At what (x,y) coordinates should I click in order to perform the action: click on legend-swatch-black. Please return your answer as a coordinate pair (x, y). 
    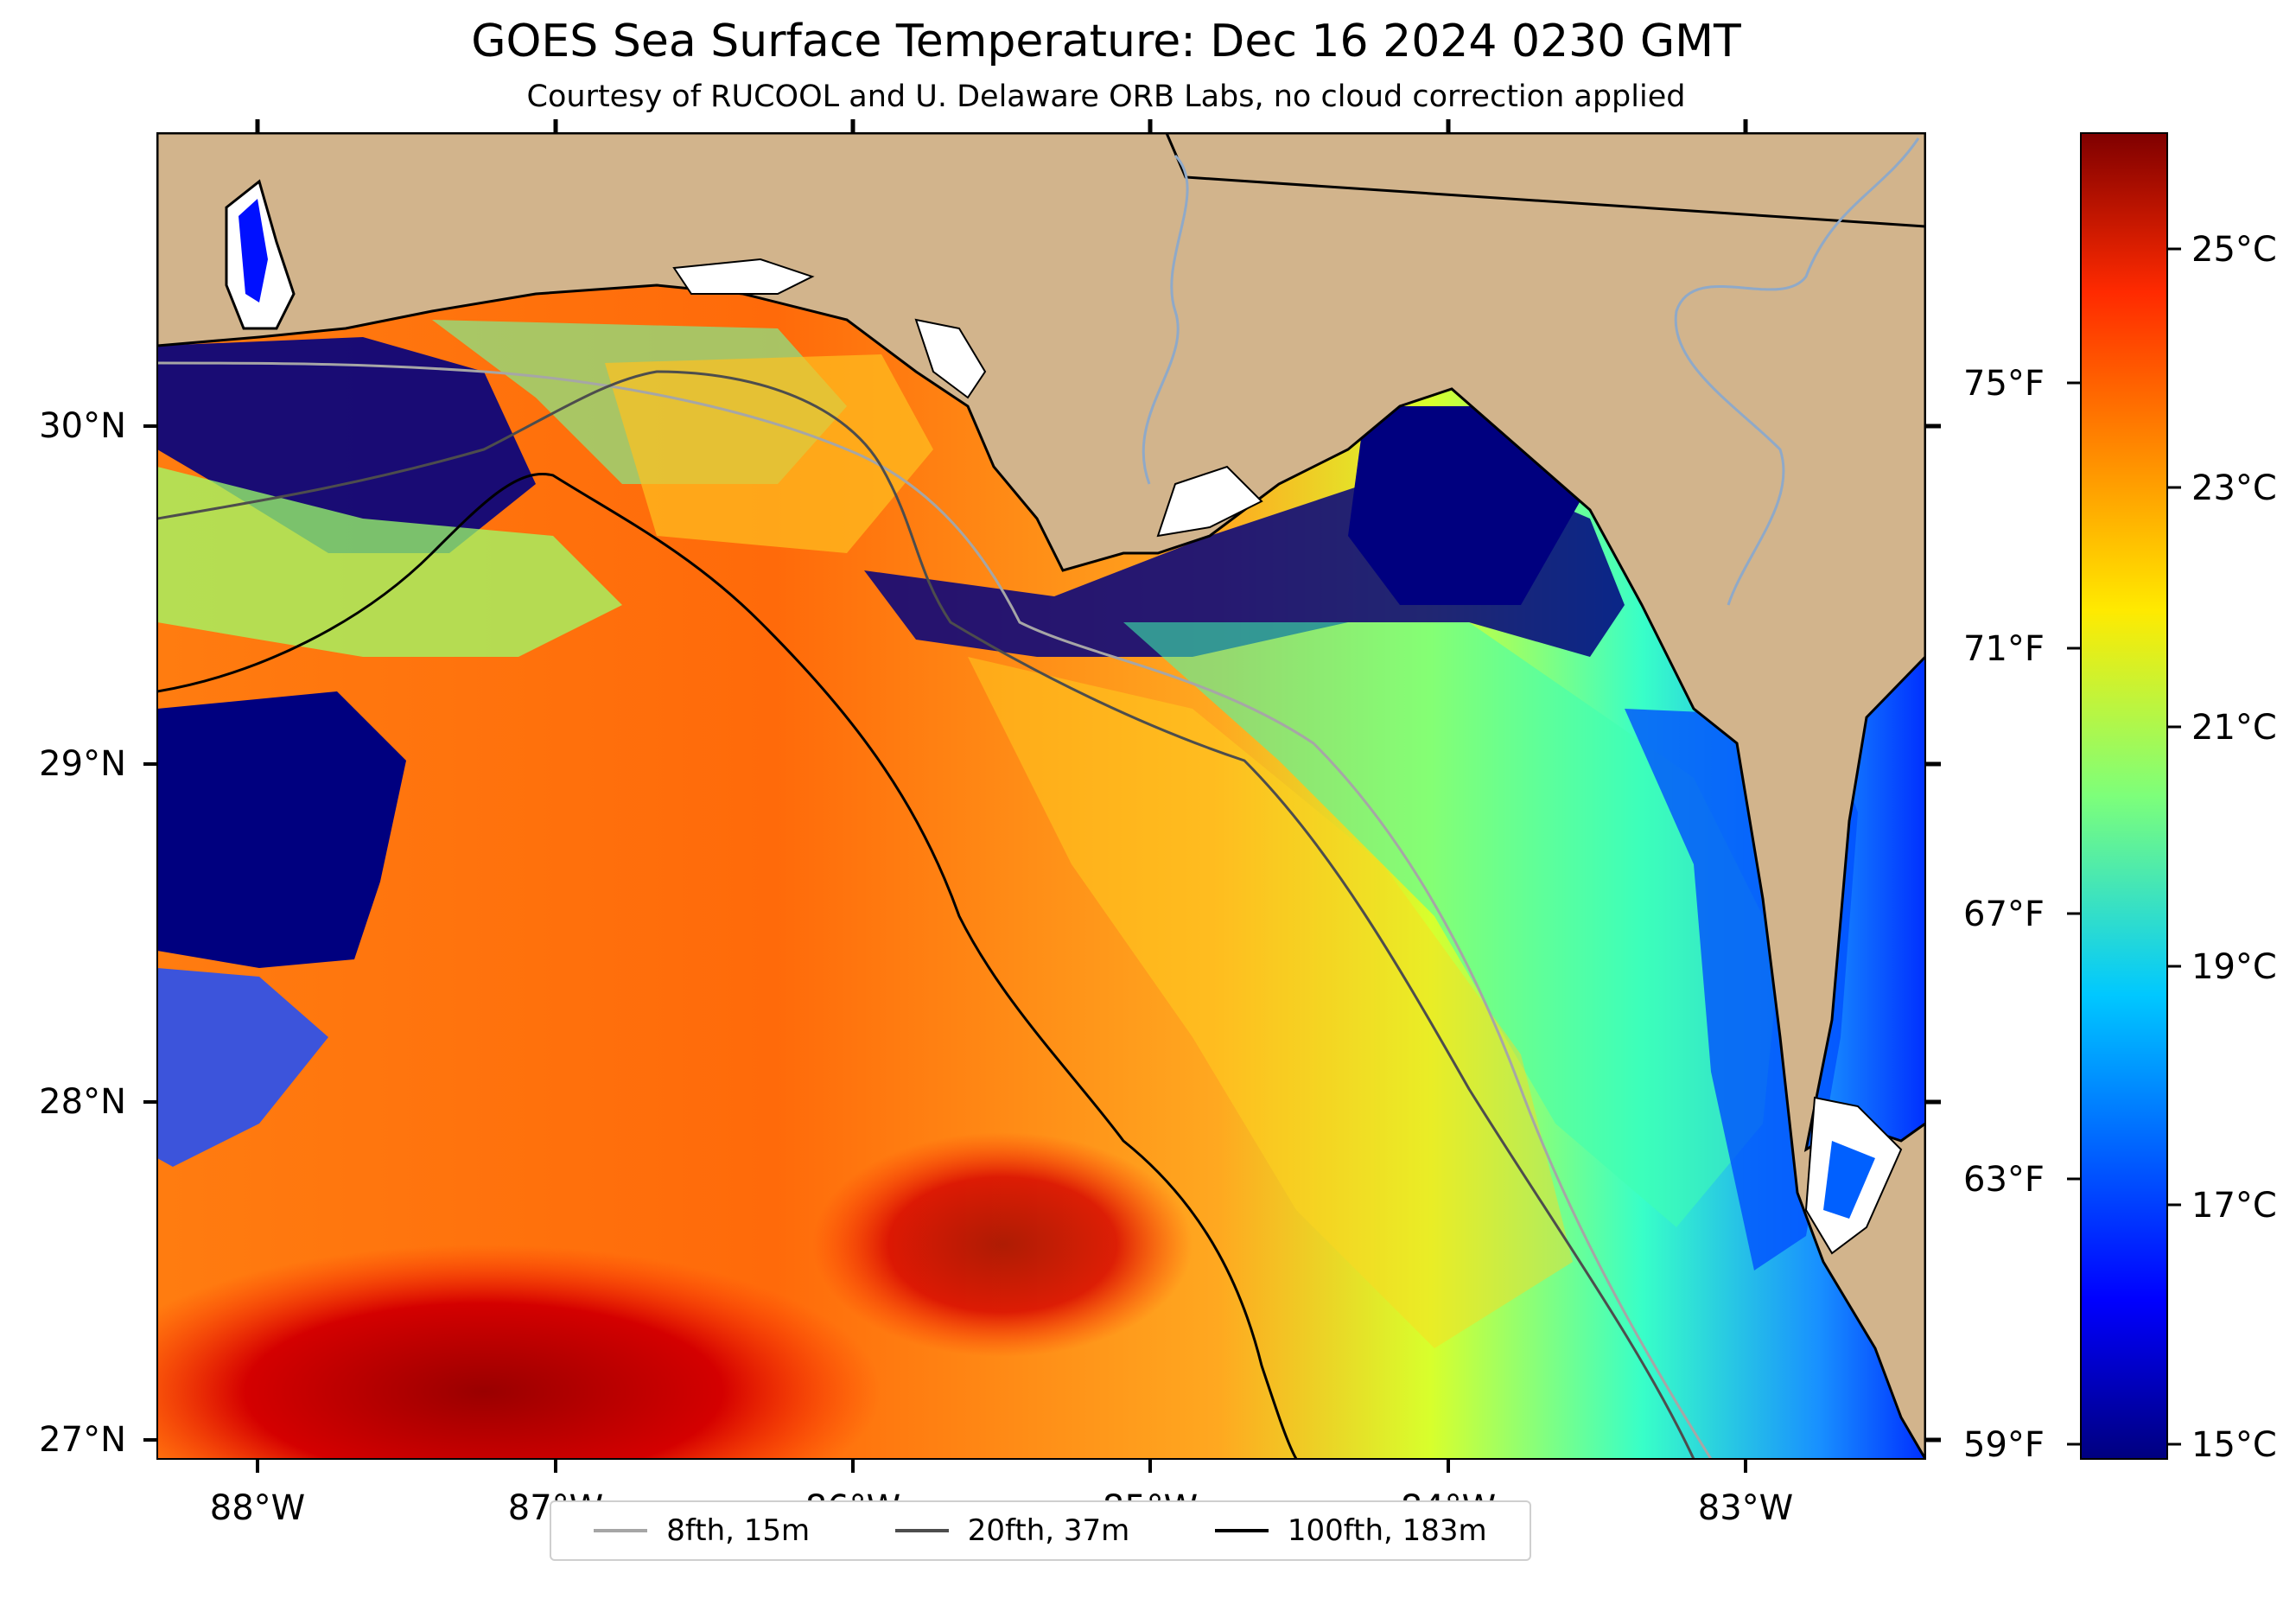
    Looking at the image, I should click on (1241, 1530).